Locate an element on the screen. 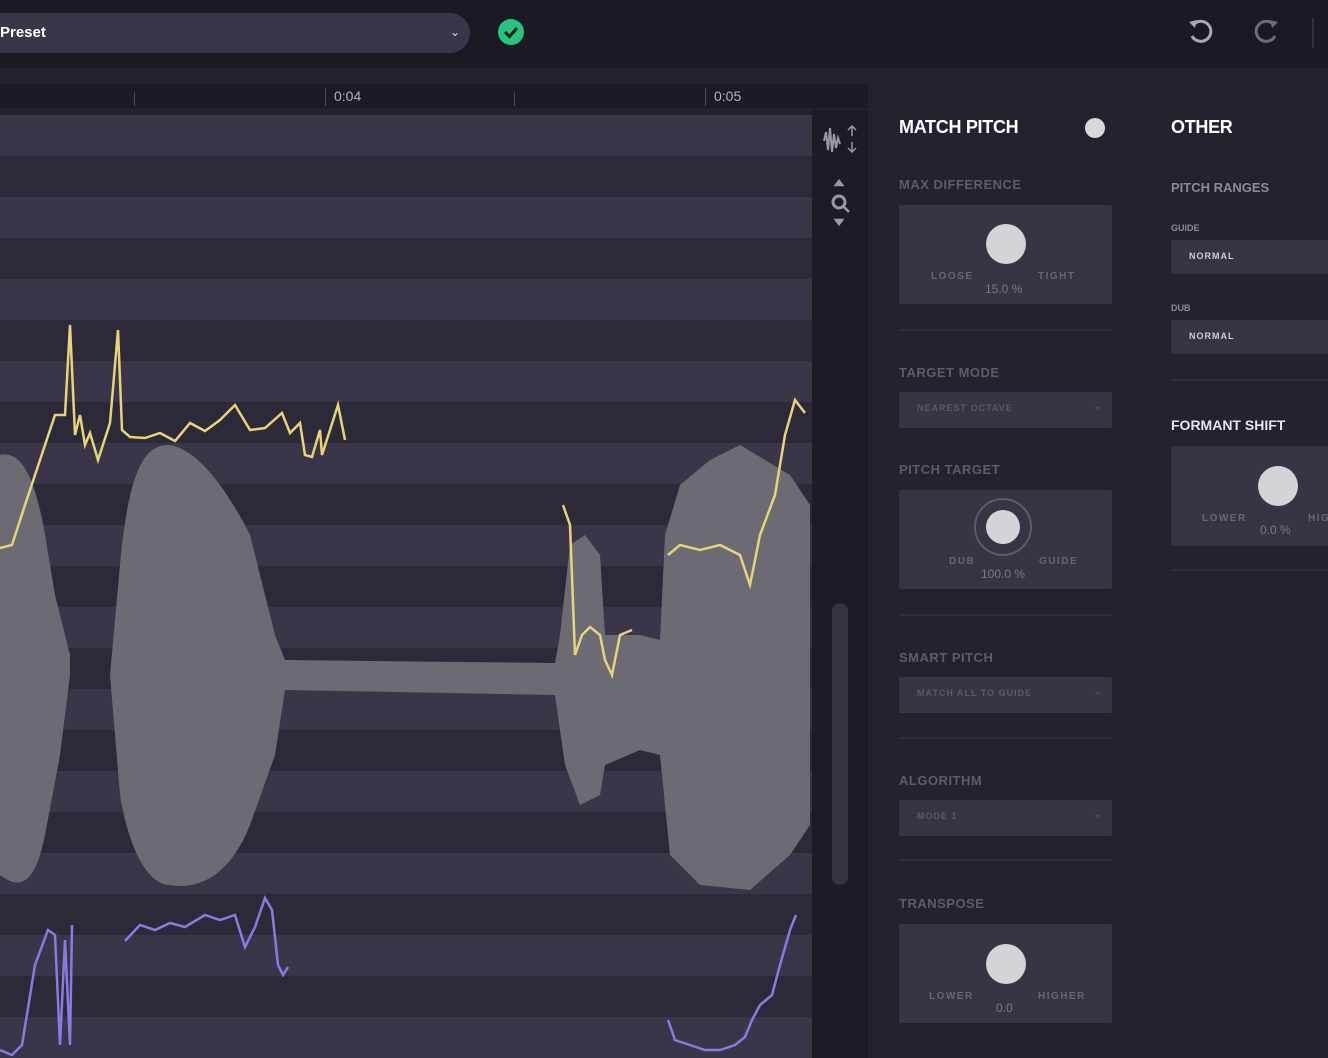 This screenshot has height=1058, width=1328. toggle is located at coordinates (1095, 128).